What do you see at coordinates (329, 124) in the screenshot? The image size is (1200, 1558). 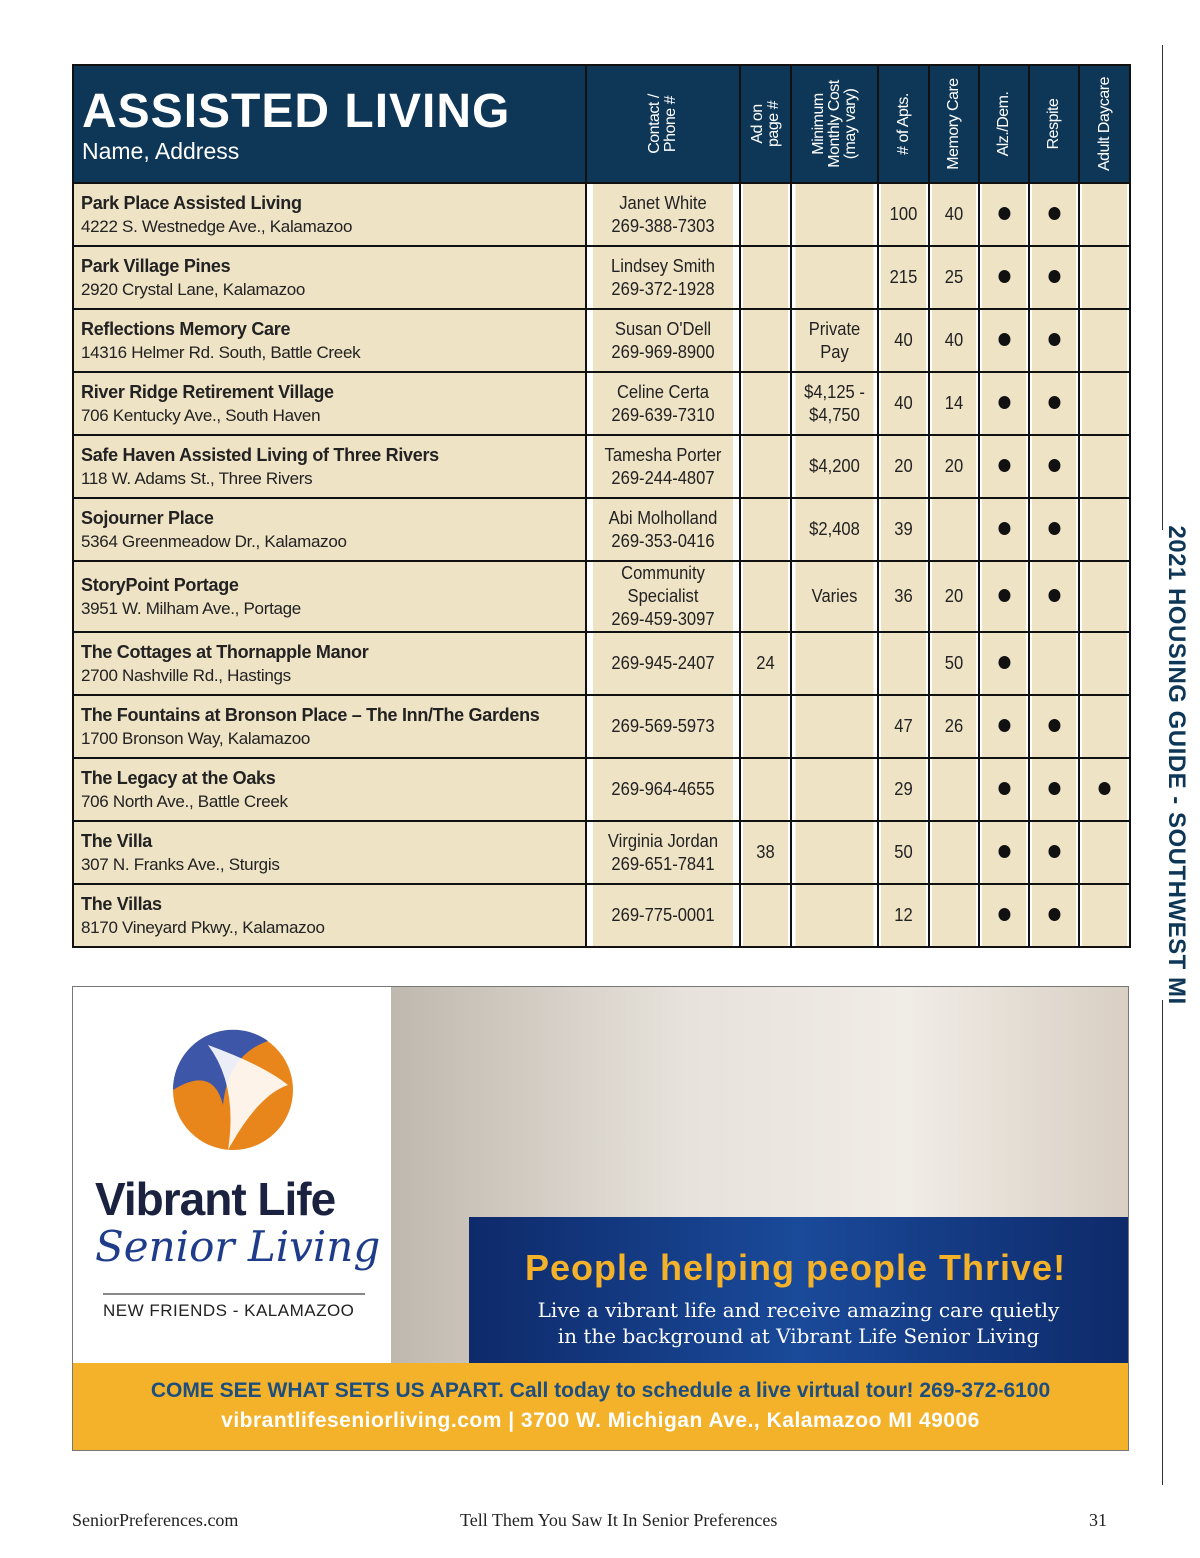 I see `table-title-cell: ASSISTED LIVING Name, Address` at bounding box center [329, 124].